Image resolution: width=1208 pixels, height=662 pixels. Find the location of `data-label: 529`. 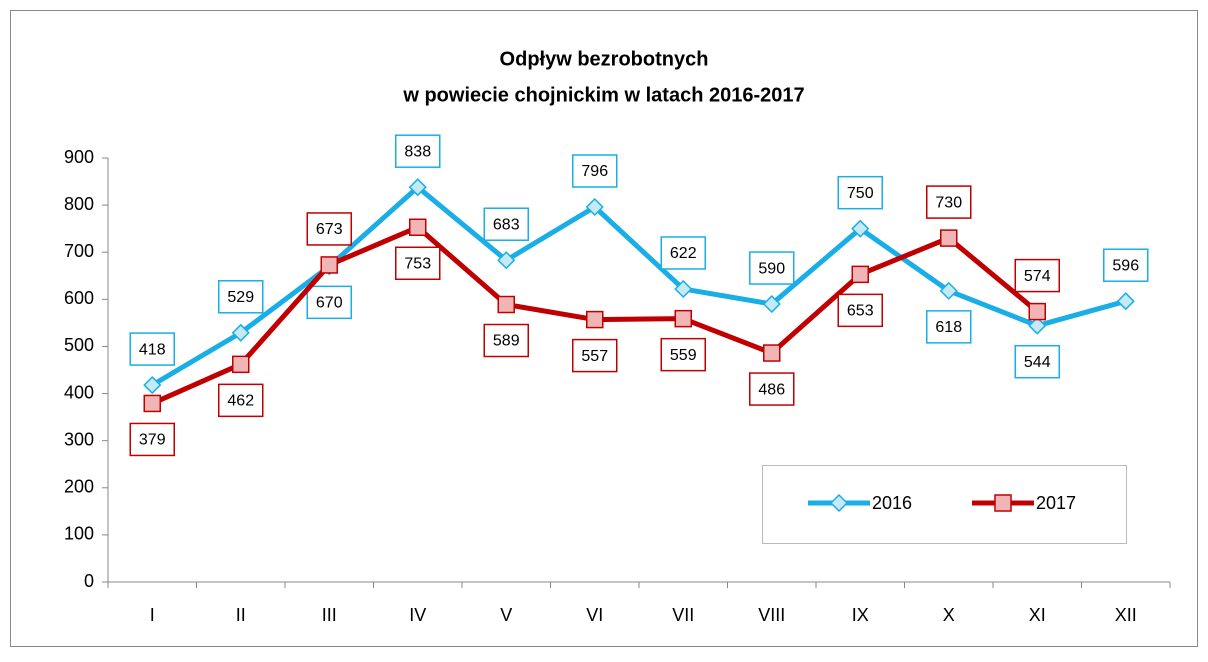

data-label: 529 is located at coordinates (240, 297).